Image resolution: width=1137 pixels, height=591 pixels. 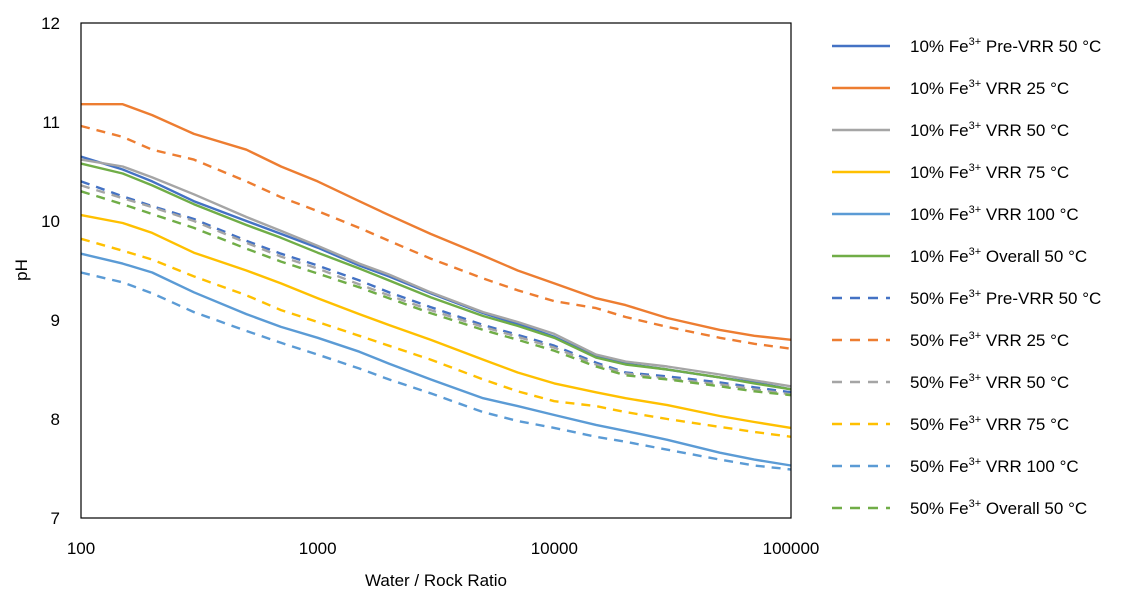 I want to click on y-axis-title: pH, so click(x=21, y=270).